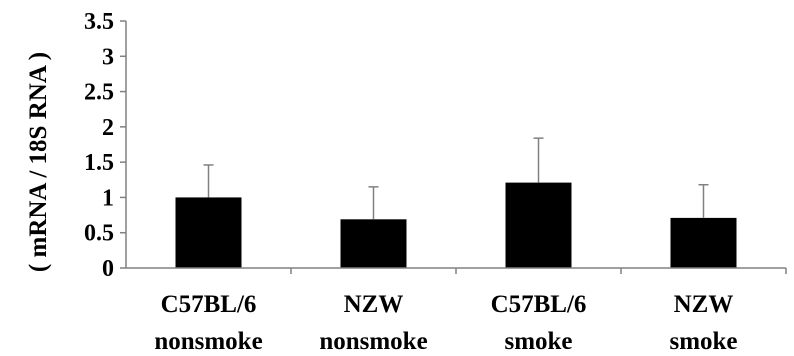  What do you see at coordinates (99, 93) in the screenshot?
I see `y-tick-label: 2.5` at bounding box center [99, 93].